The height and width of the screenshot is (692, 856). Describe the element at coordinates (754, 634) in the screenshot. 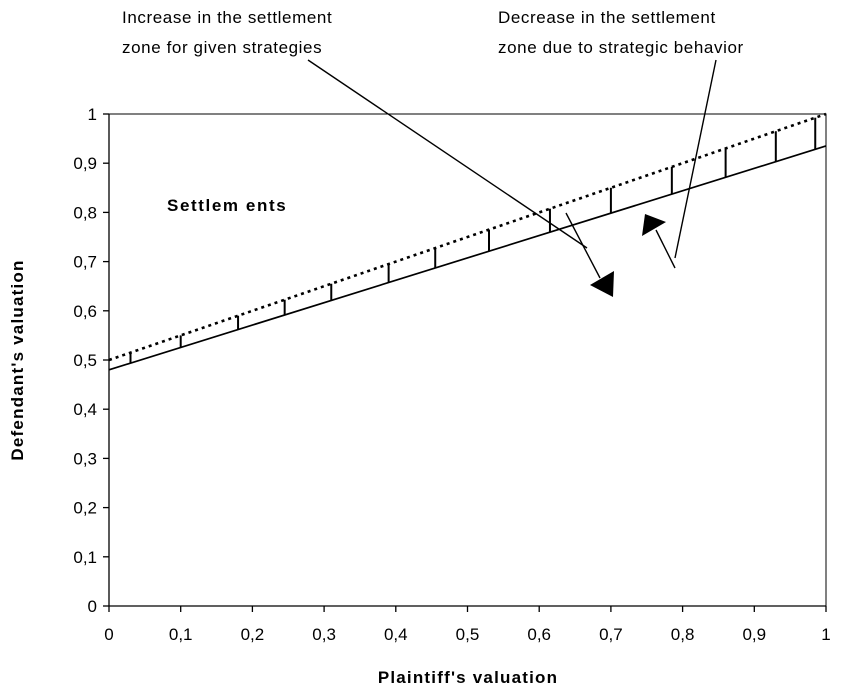

I see `x-tick-label: 0,9` at that location.